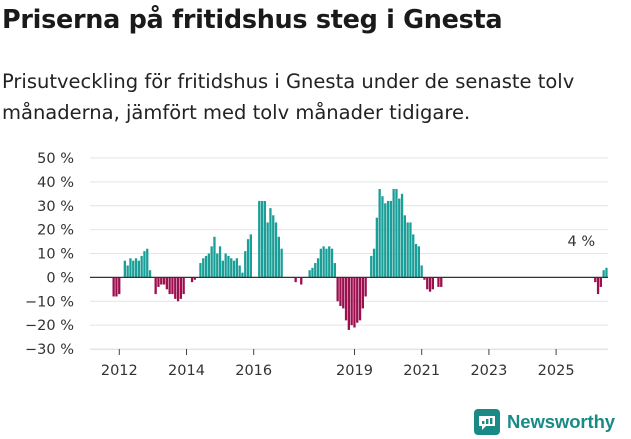 This screenshot has height=439, width=631. What do you see at coordinates (49, 326) in the screenshot?
I see `y-tick-label: −20 %` at bounding box center [49, 326].